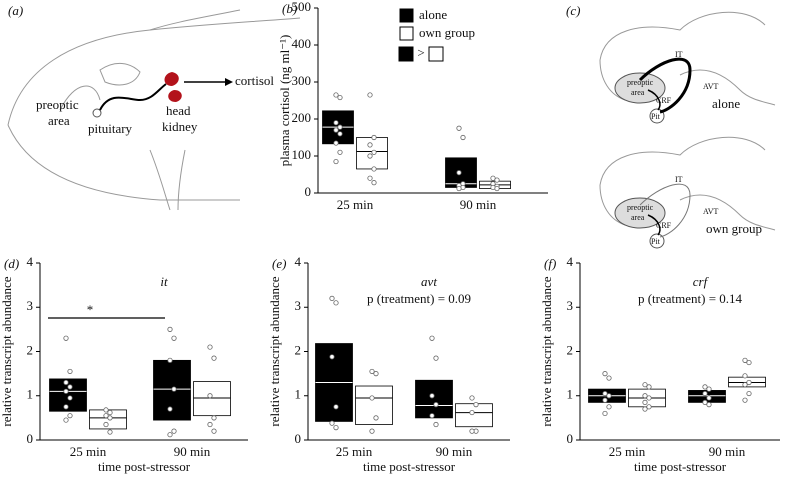 This screenshot has height=479, width=788. I want to click on x-tick-label: 90 min, so click(192, 451).